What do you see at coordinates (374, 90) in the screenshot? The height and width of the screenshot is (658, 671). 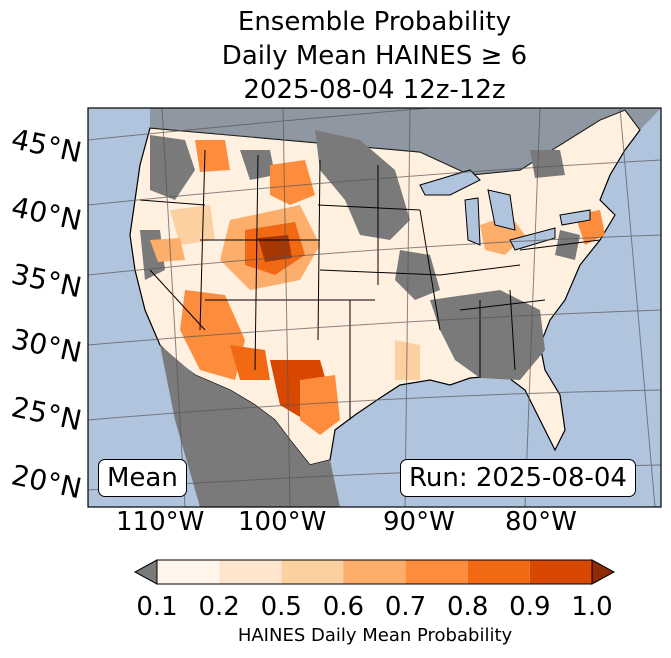 I see `chart-title-line3: 2025-08-04 12z-12z` at bounding box center [374, 90].